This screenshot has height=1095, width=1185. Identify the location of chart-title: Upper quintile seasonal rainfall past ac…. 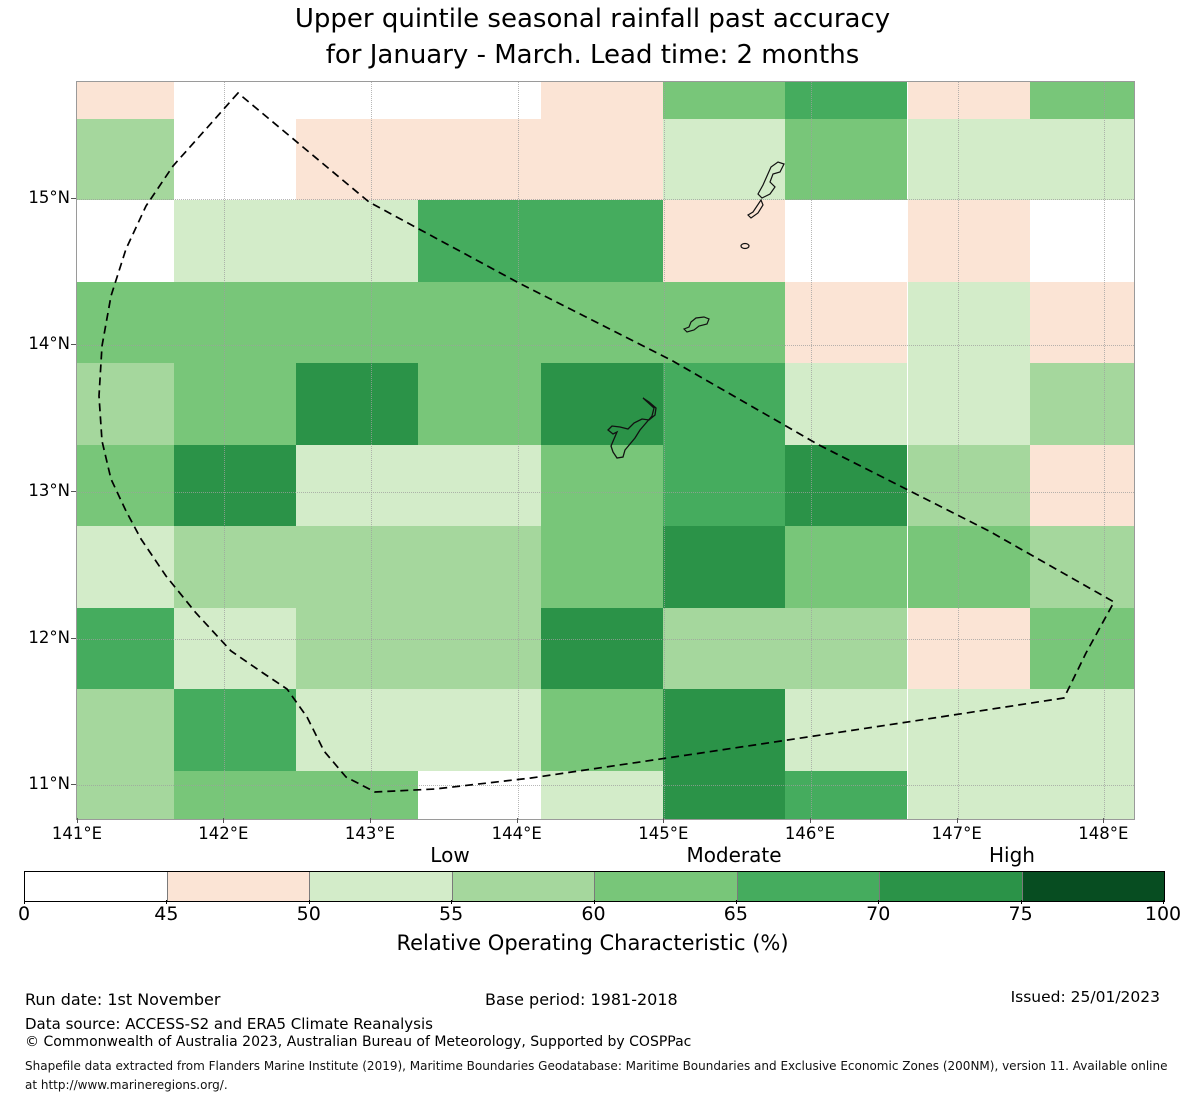
(592, 38).